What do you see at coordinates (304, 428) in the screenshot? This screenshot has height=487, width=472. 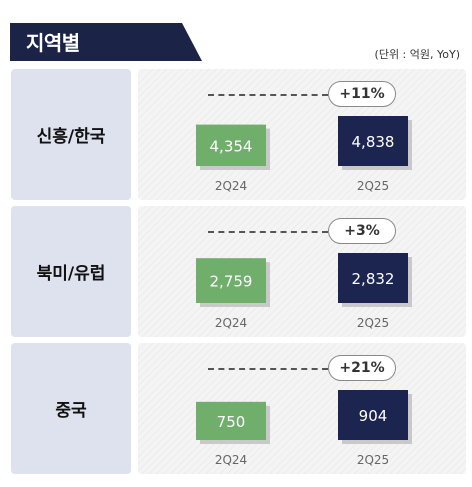 I see `bar-chart: 750 2Q24 904 2Q25` at bounding box center [304, 428].